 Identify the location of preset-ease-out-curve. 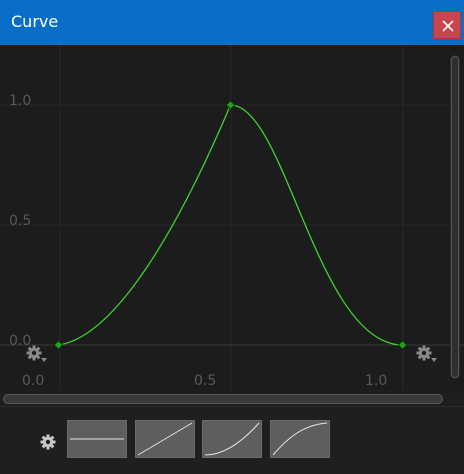
(300, 439).